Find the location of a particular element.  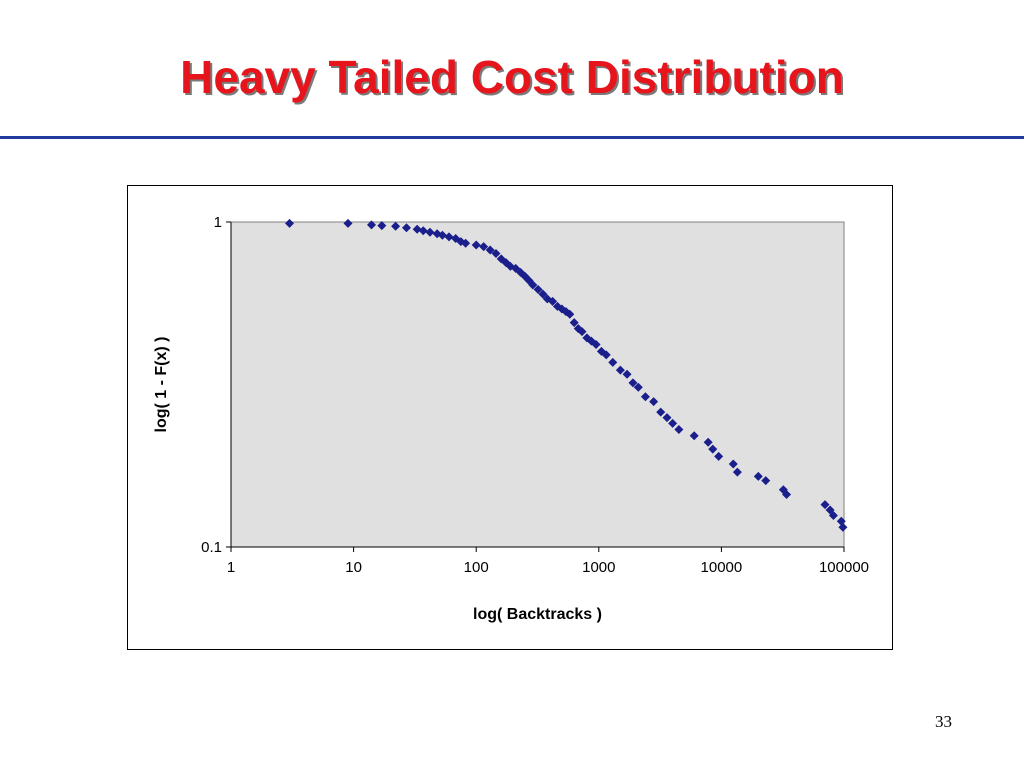

x-tick-label: 100 is located at coordinates (476, 567).